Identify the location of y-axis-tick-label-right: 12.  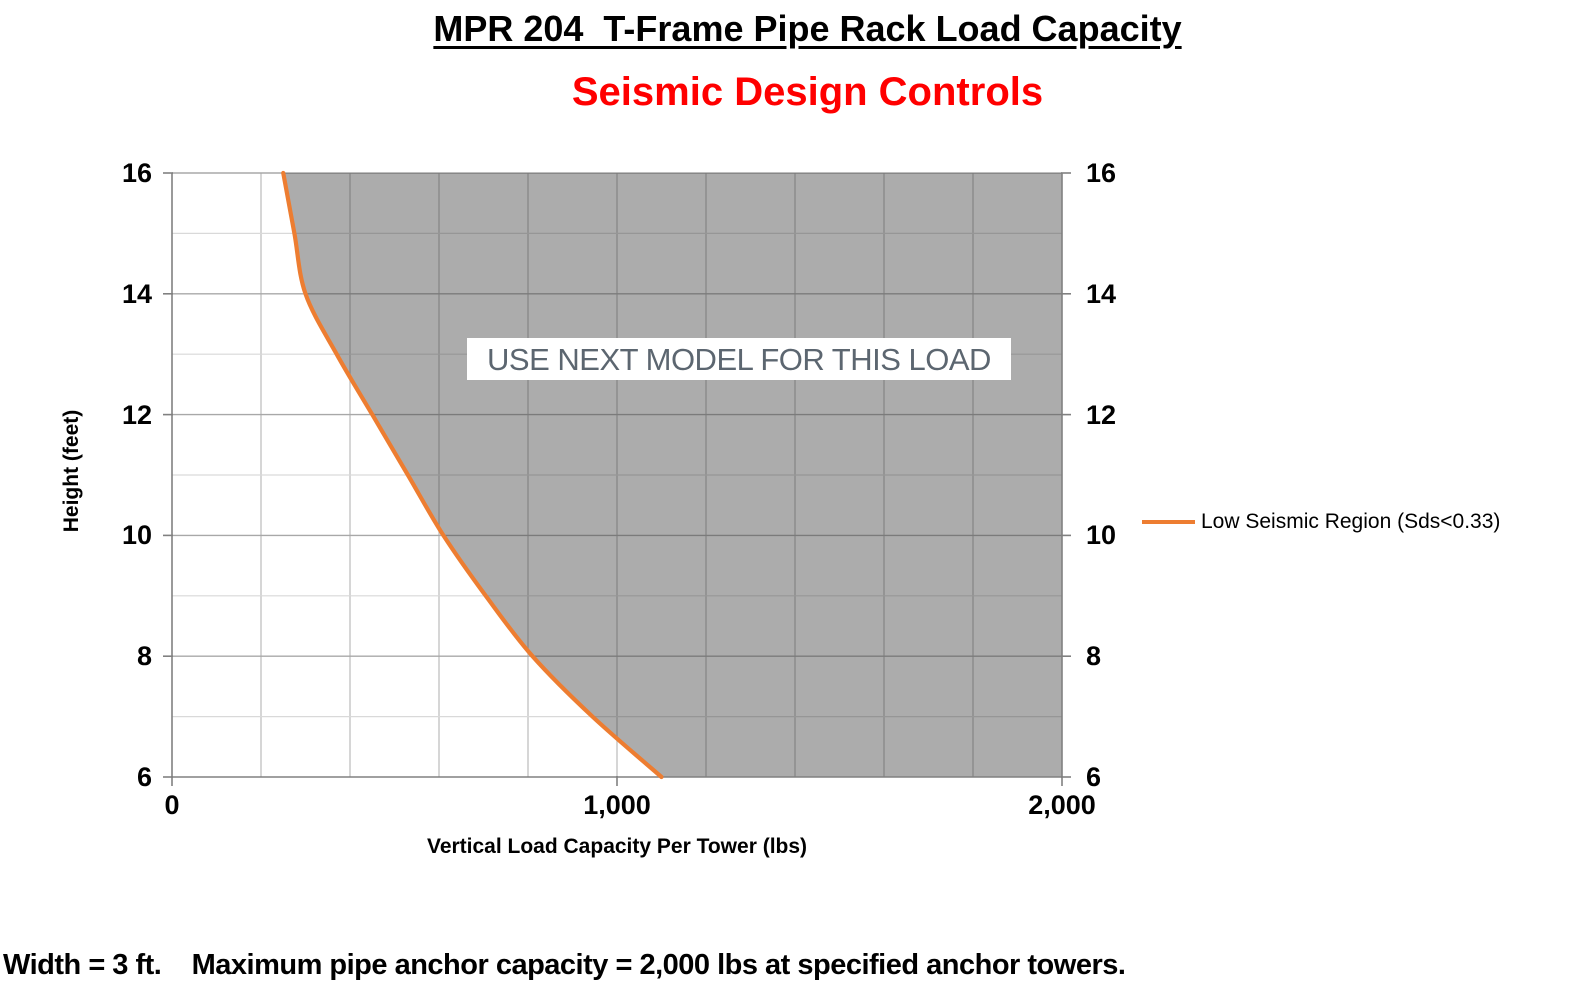
(1101, 414).